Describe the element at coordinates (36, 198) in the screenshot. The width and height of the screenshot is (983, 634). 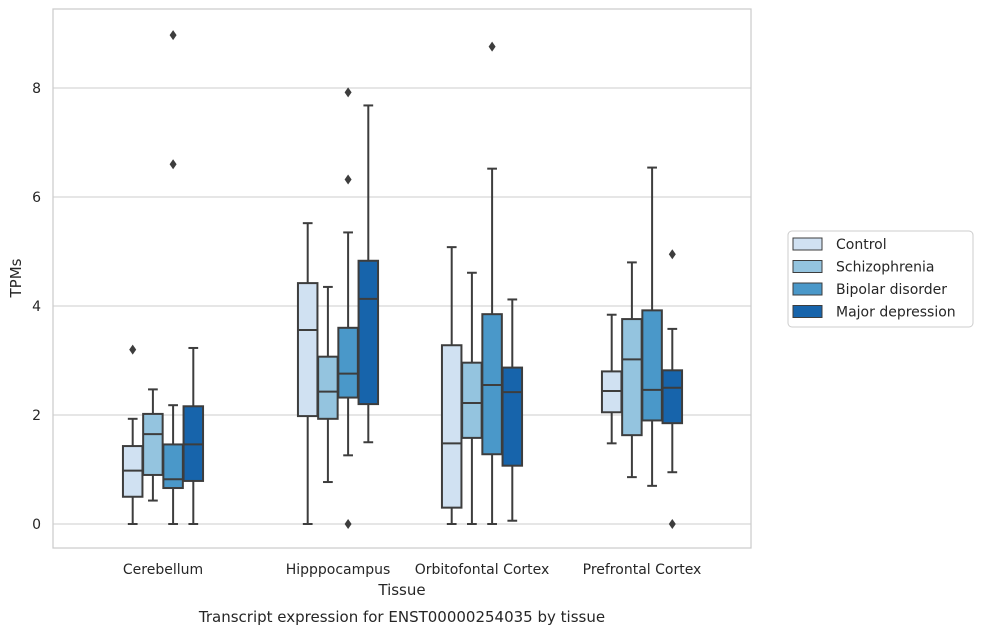
I see `y-tick-label: 6` at that location.